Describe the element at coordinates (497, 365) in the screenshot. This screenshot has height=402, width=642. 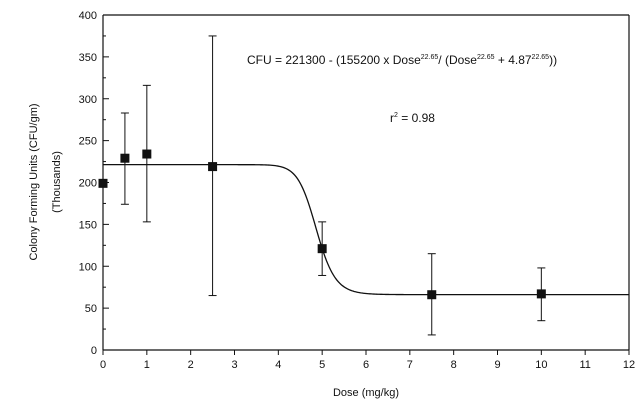
I see `x-tick-label: 9` at that location.